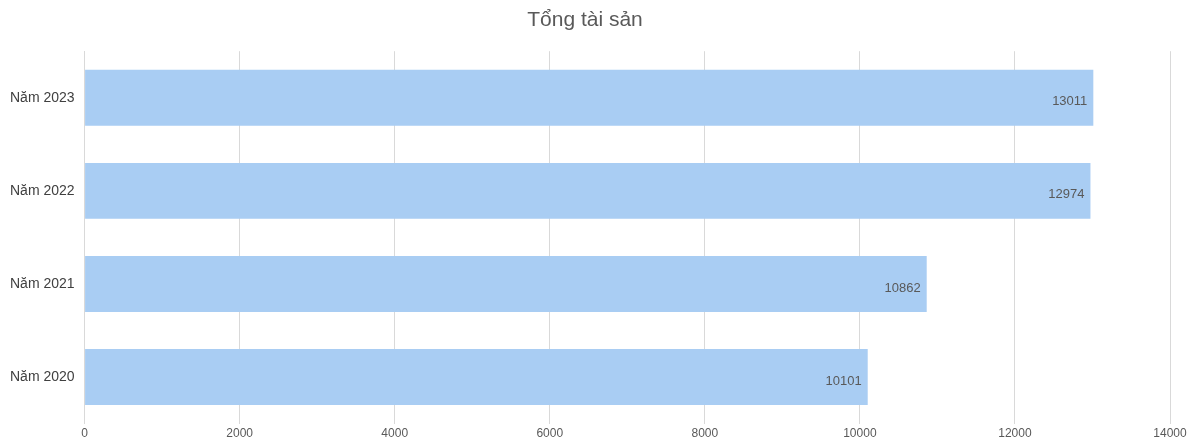 The width and height of the screenshot is (1195, 444). What do you see at coordinates (42, 189) in the screenshot?
I see `y-tick-label: Năm 2022` at bounding box center [42, 189].